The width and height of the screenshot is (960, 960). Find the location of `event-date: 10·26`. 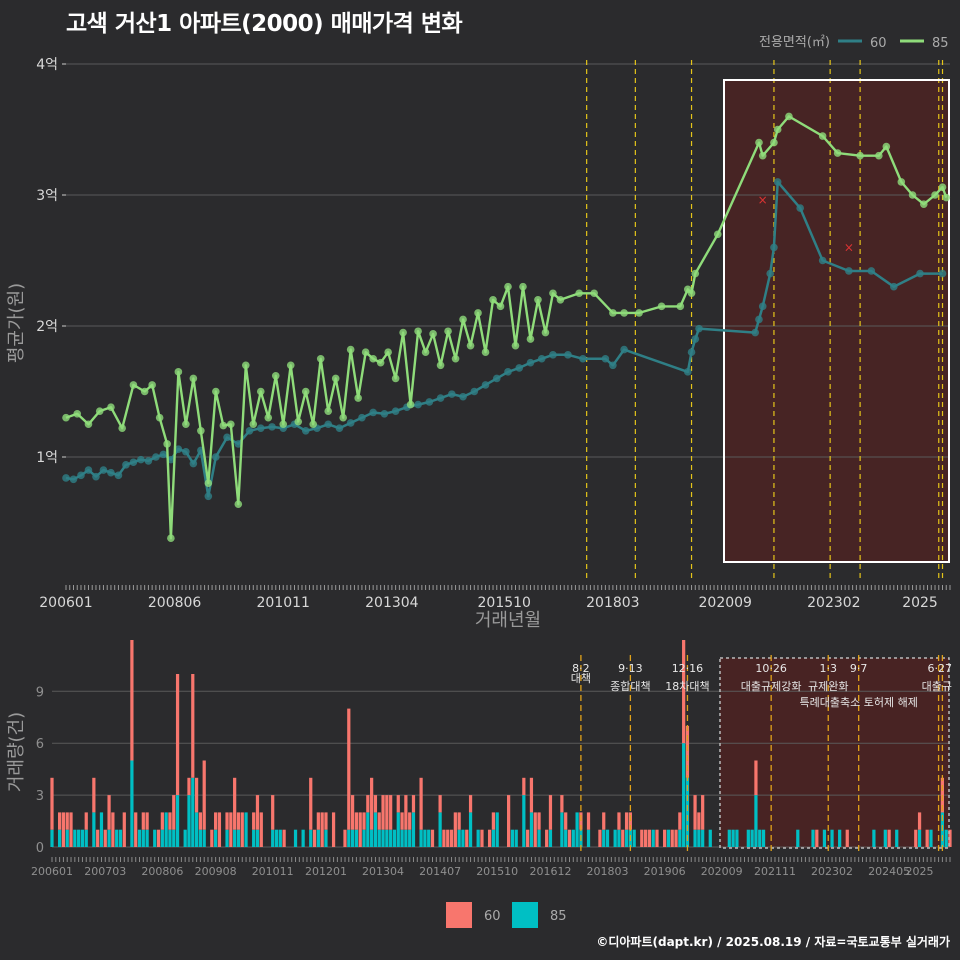

event-date: 10·26 is located at coordinates (771, 668).